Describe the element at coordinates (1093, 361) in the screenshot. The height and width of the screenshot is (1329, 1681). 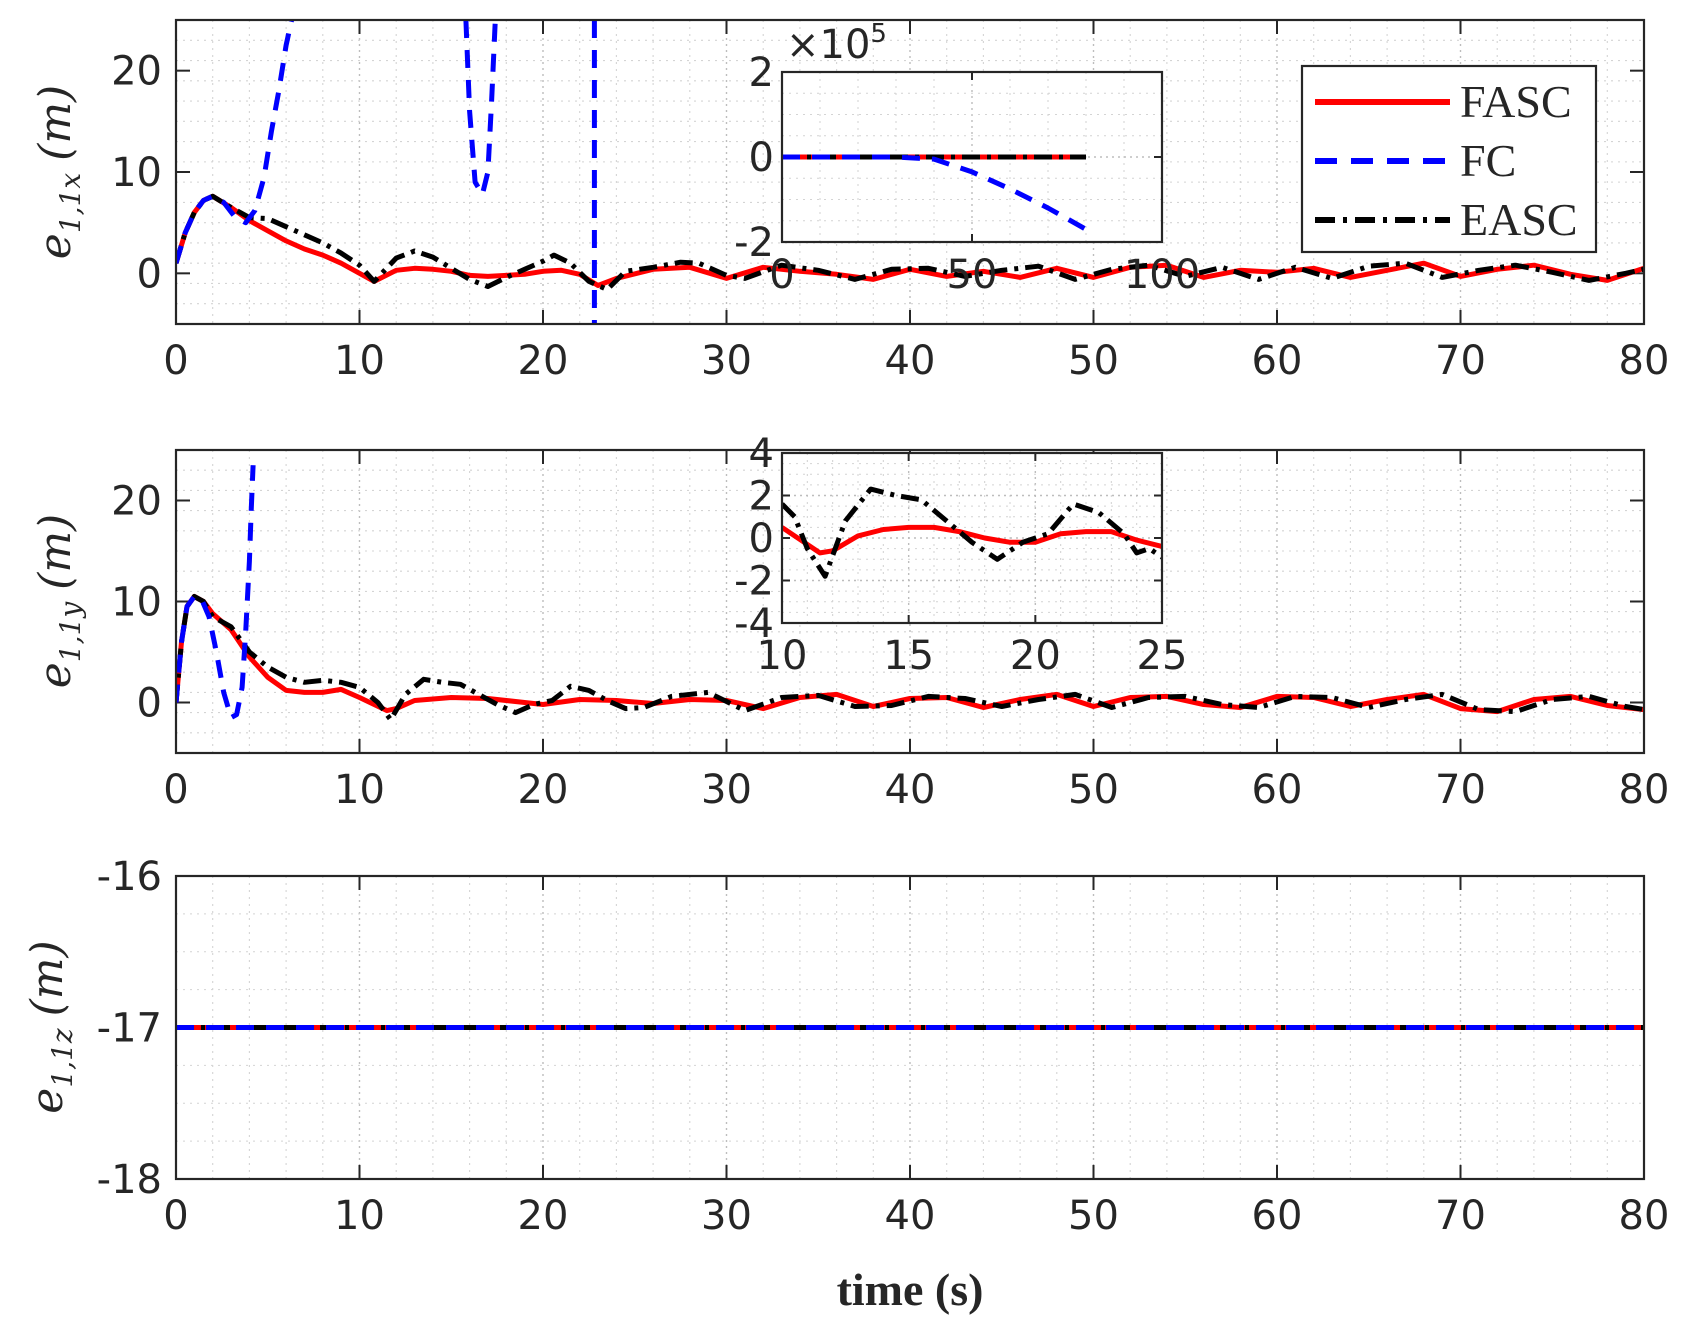
I see `p0-xtick-label: 50` at that location.